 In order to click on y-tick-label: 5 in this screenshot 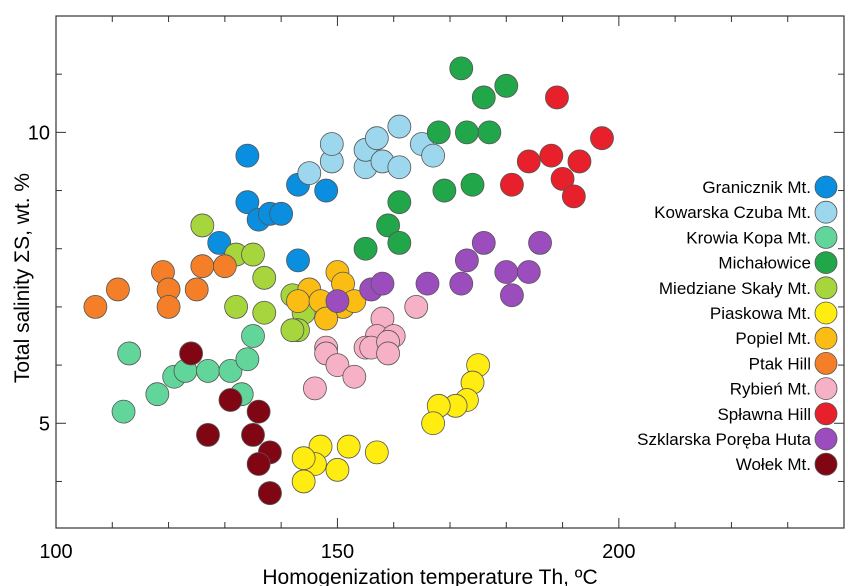, I will do `click(44, 424)`.